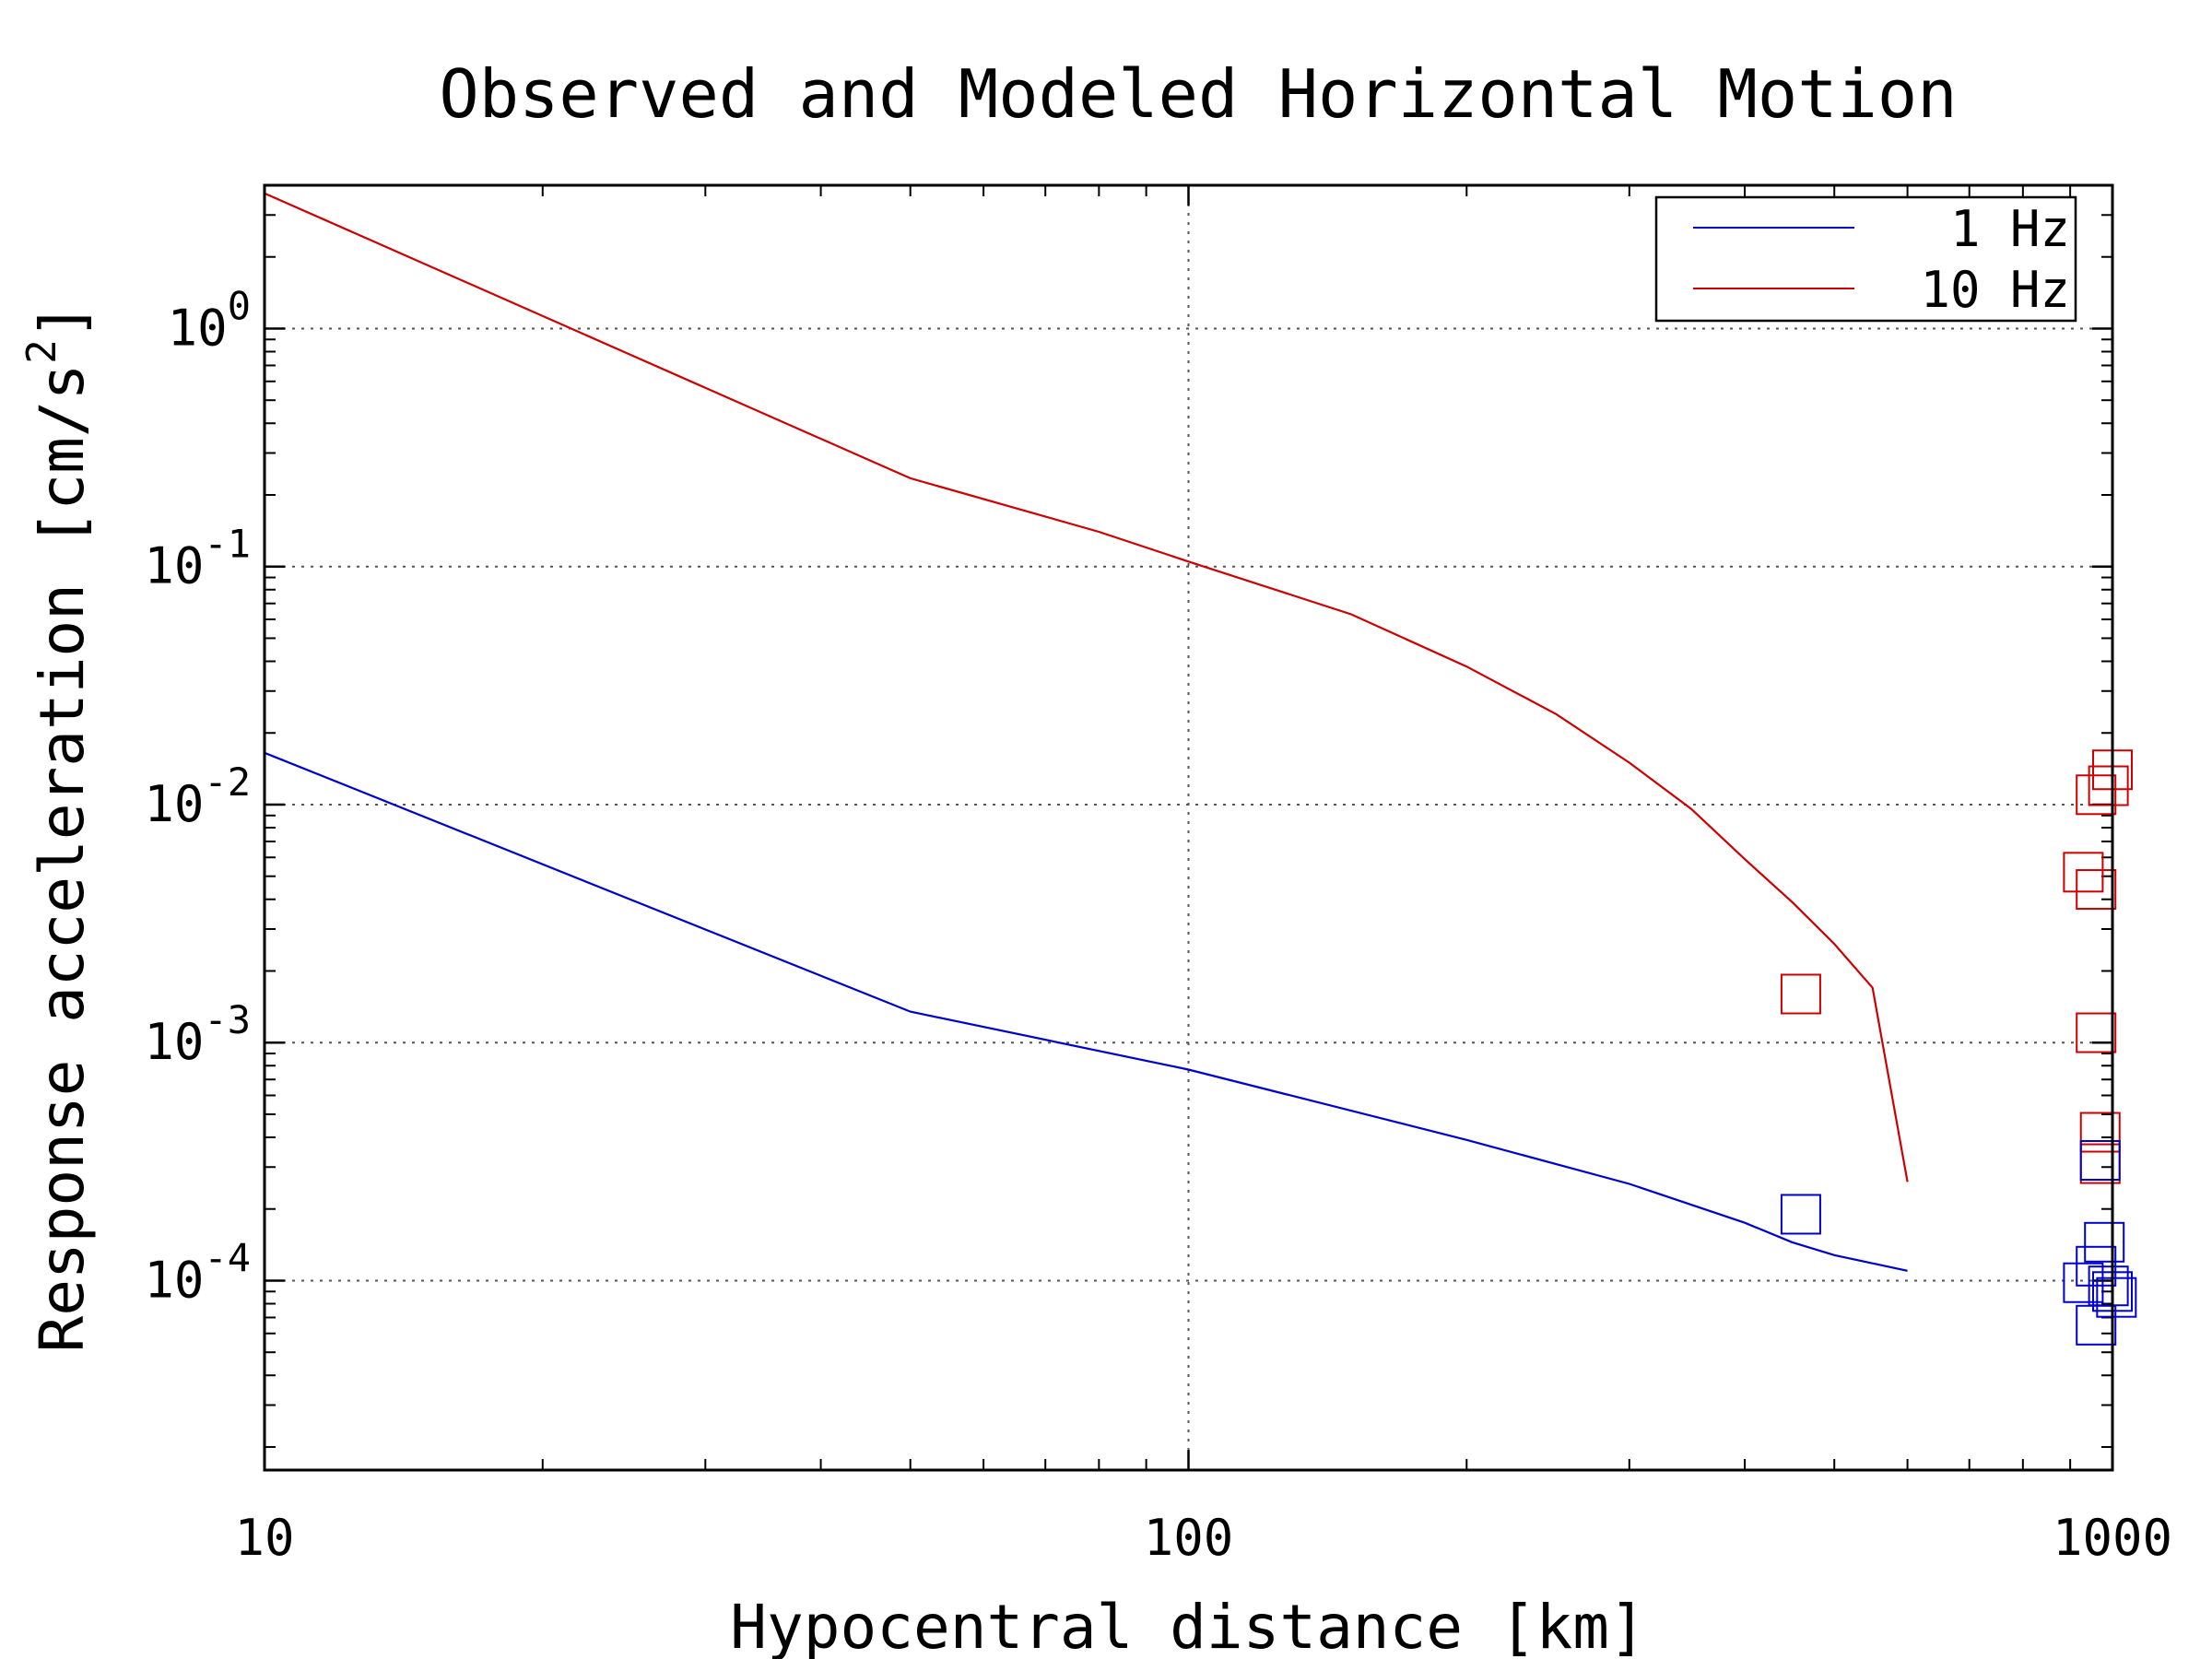  Describe the element at coordinates (197, 1034) in the screenshot. I see `y-tick-label: 10⁻³` at that location.